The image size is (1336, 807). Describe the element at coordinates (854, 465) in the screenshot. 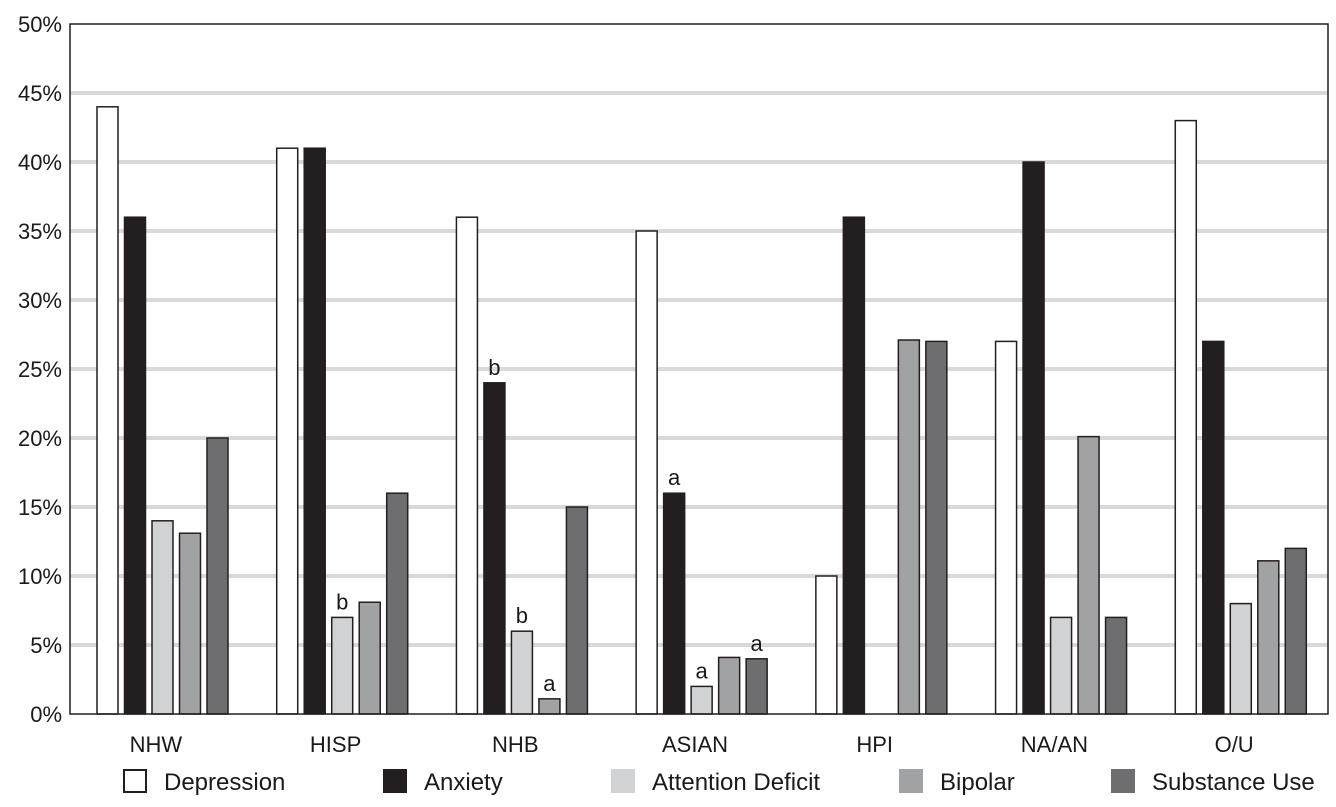

I see `bar-hpi-anxiety` at that location.